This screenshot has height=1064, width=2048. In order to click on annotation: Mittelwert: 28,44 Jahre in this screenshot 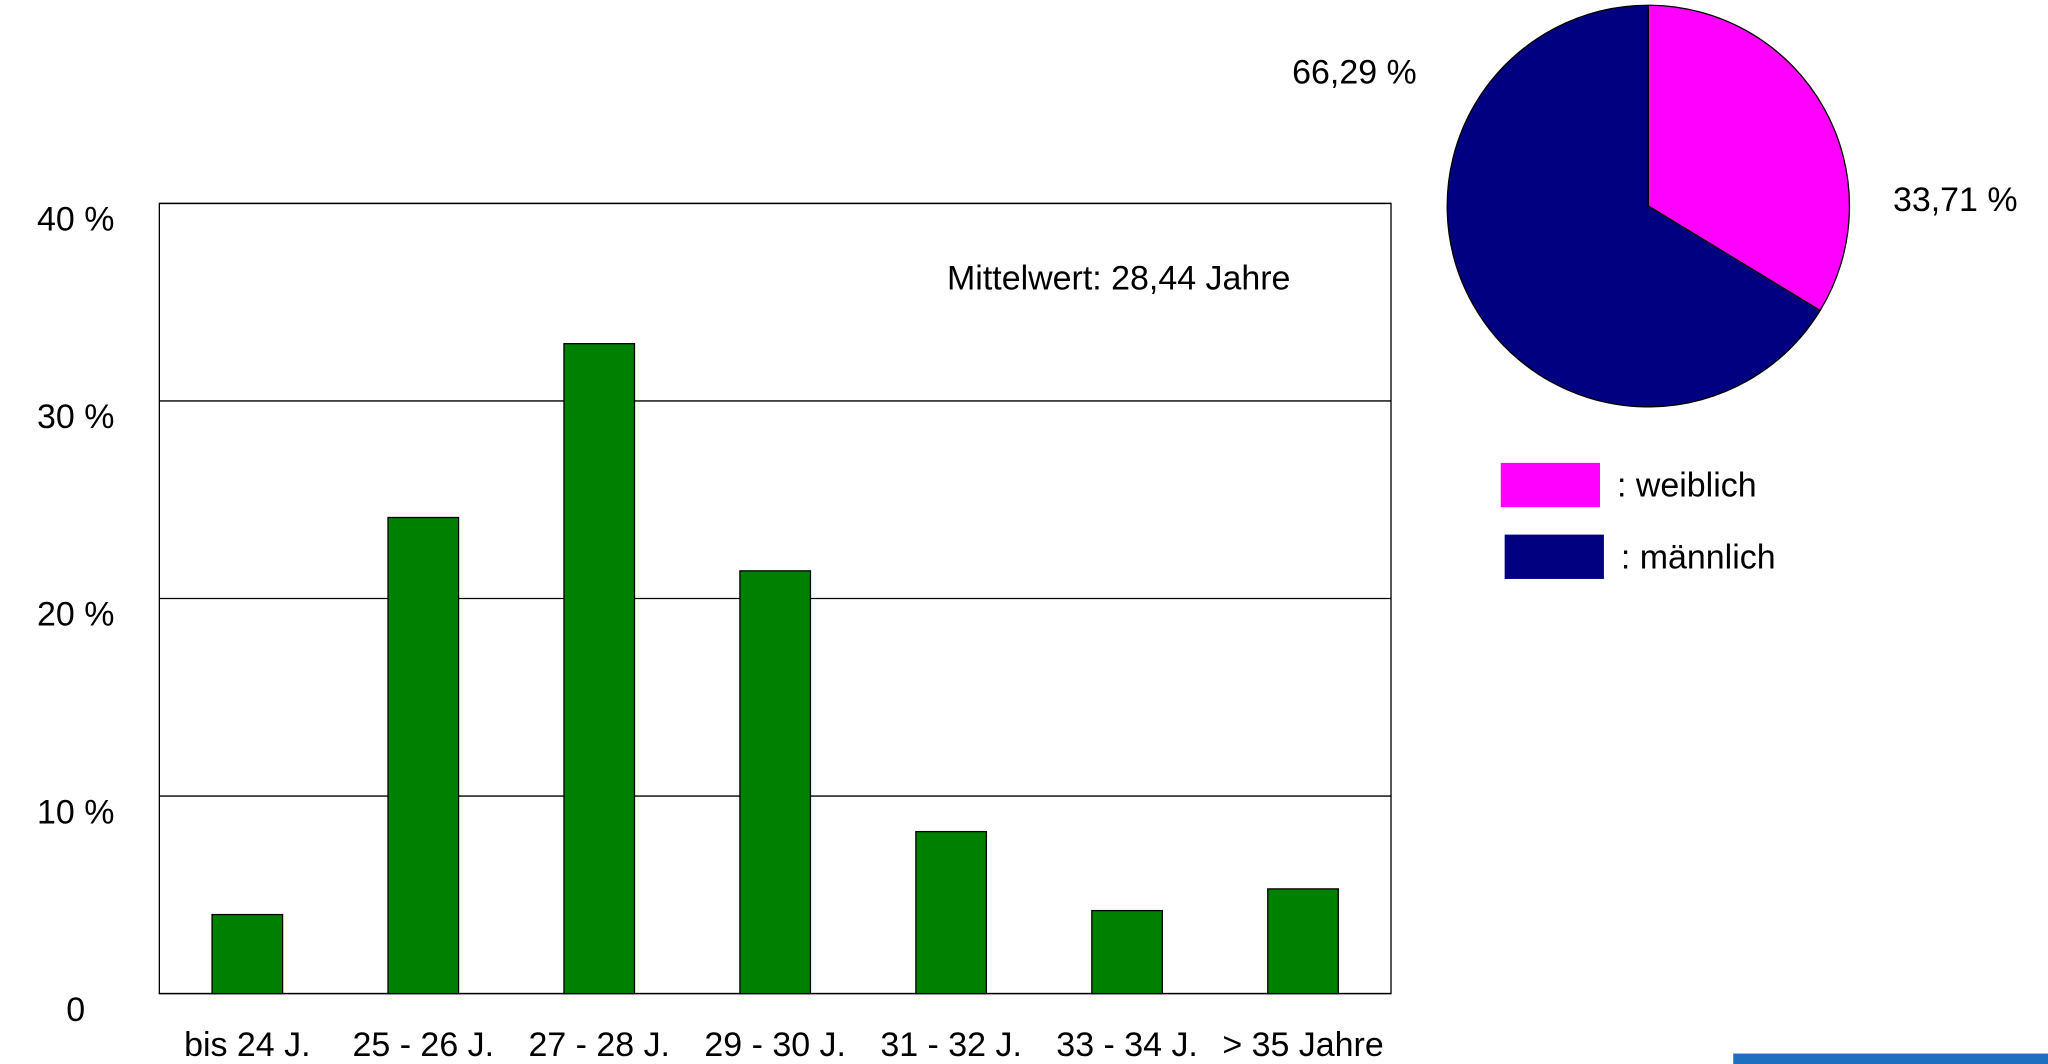, I will do `click(1118, 278)`.